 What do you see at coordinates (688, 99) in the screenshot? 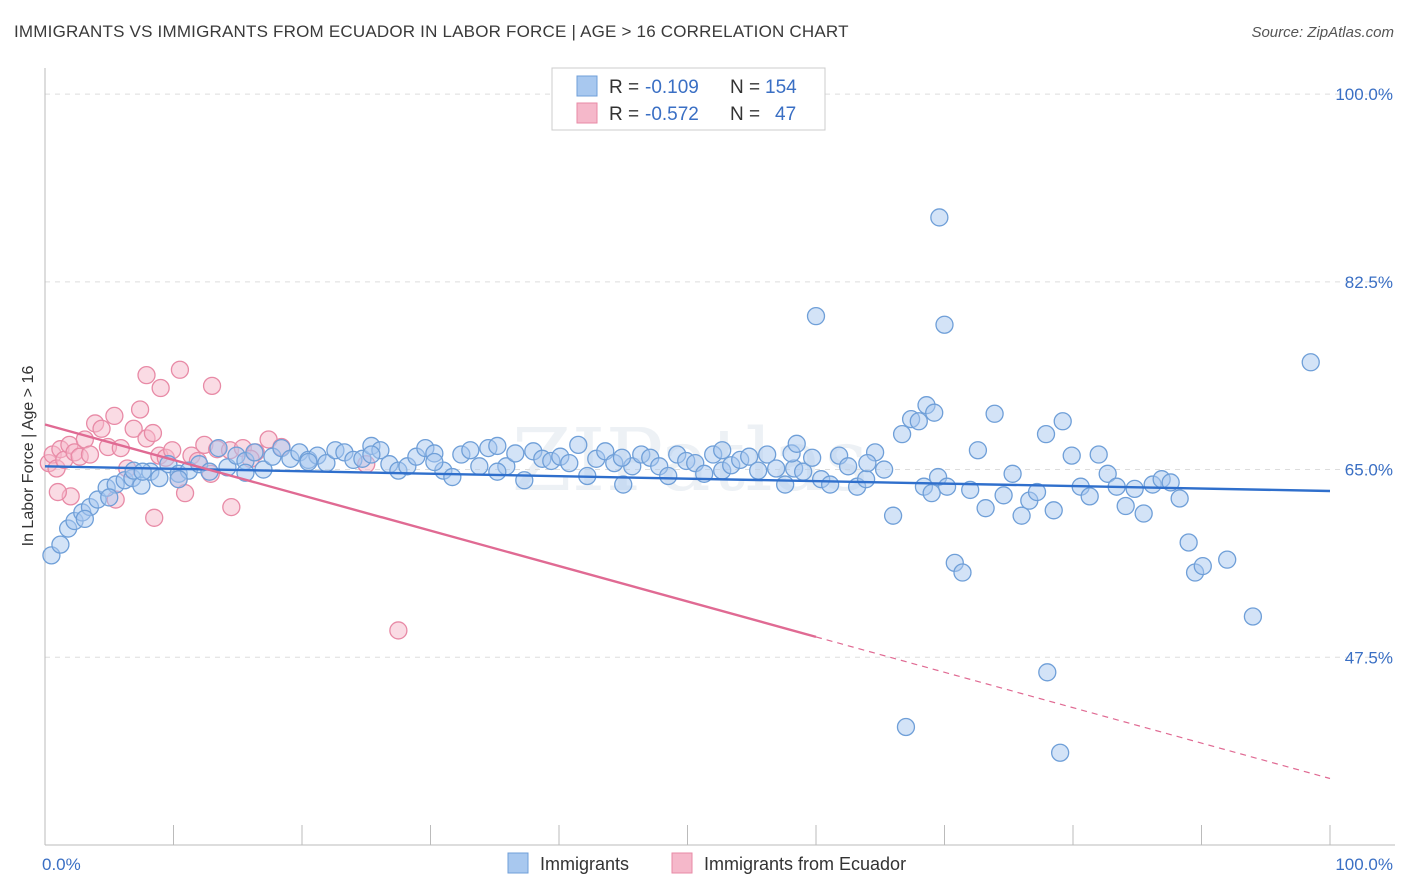
I see `top-legend: R = -0.109 N = 154 R = -0.572 N = 47` at bounding box center [688, 99].